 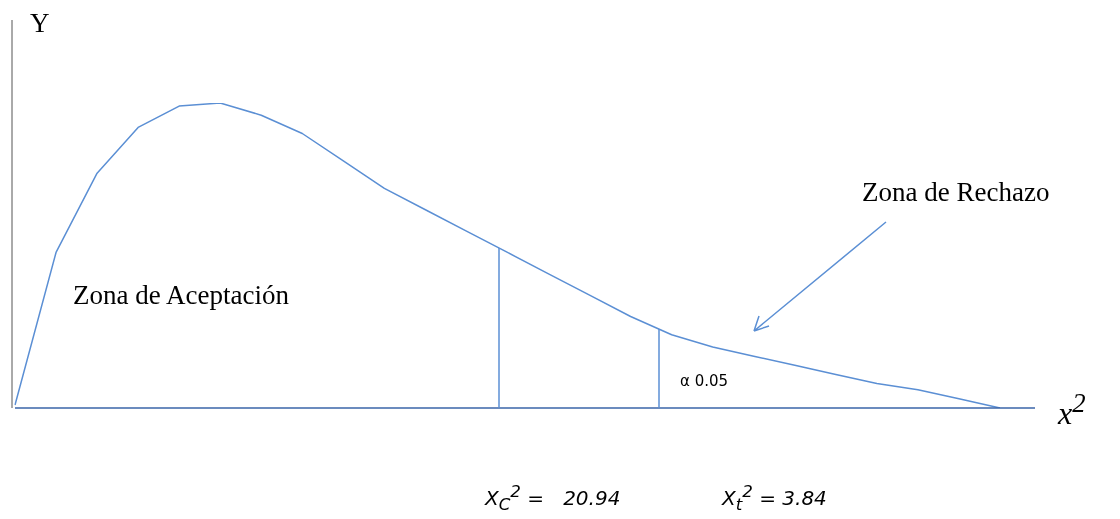 What do you see at coordinates (553, 498) in the screenshot?
I see `text: X$_{C}$$^{2}$ = 20.94` at bounding box center [553, 498].